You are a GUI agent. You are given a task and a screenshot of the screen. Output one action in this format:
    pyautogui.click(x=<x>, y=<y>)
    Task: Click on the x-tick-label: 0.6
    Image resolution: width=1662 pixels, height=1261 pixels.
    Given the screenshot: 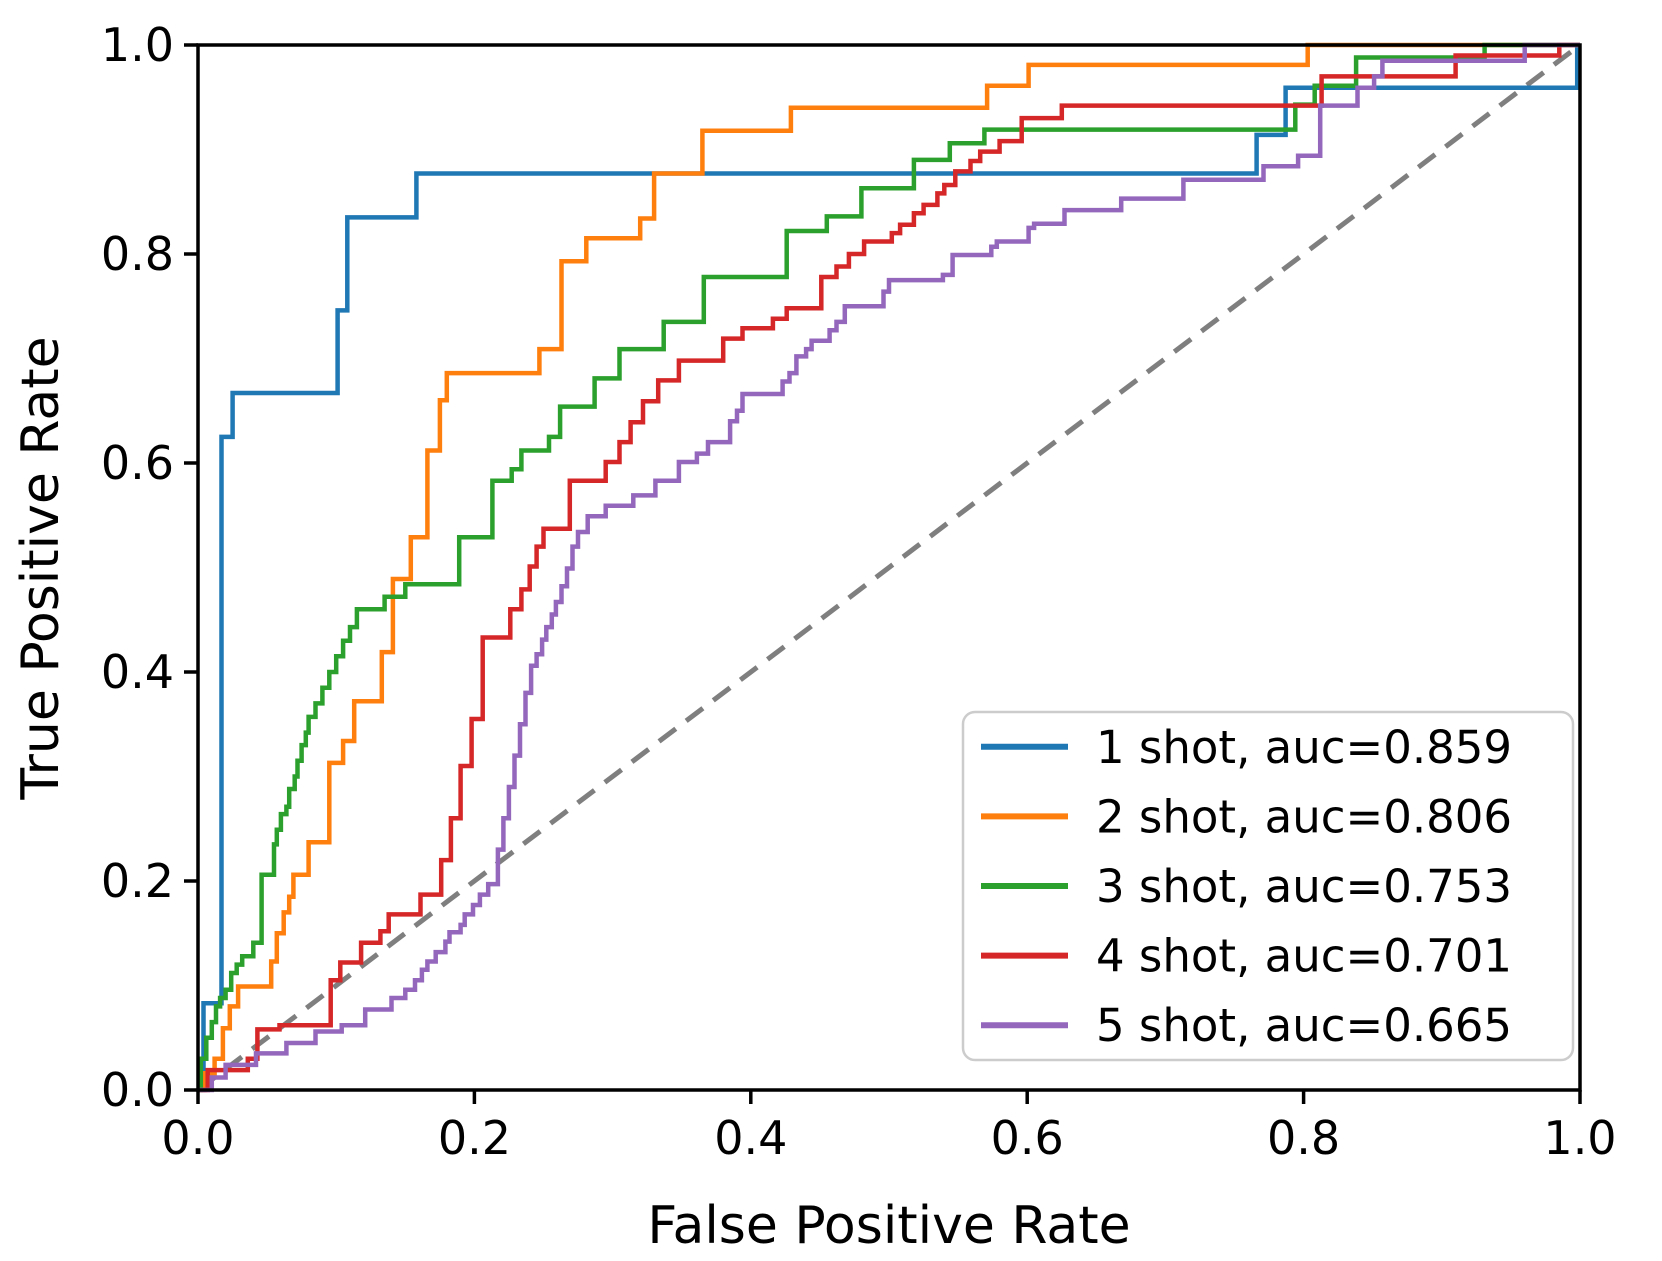 What is the action you would take?
    pyautogui.click(x=1027, y=1138)
    